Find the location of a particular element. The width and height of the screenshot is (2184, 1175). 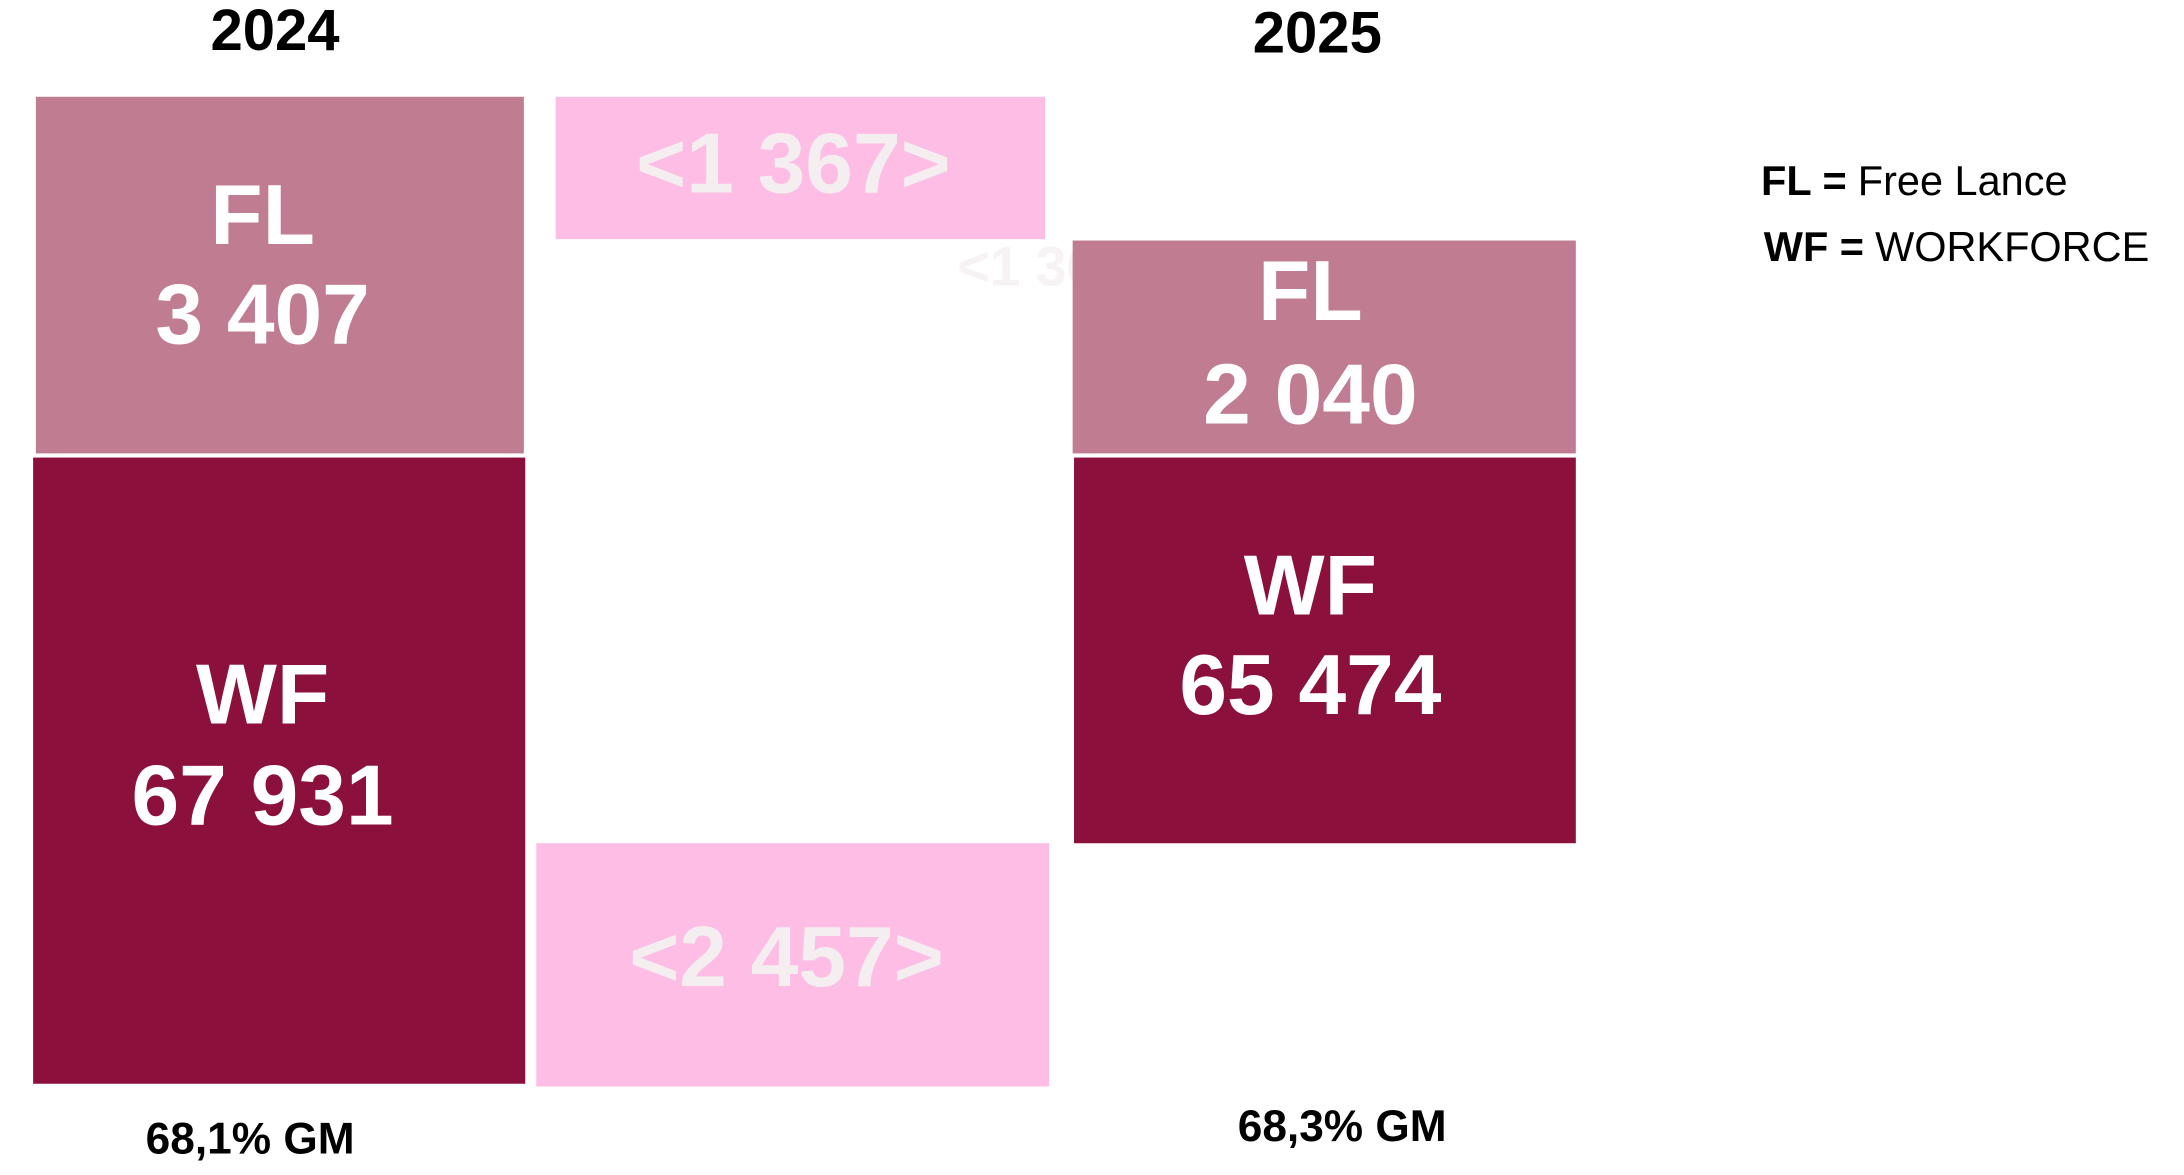

margin-label: 68,3% GM is located at coordinates (1342, 1126).